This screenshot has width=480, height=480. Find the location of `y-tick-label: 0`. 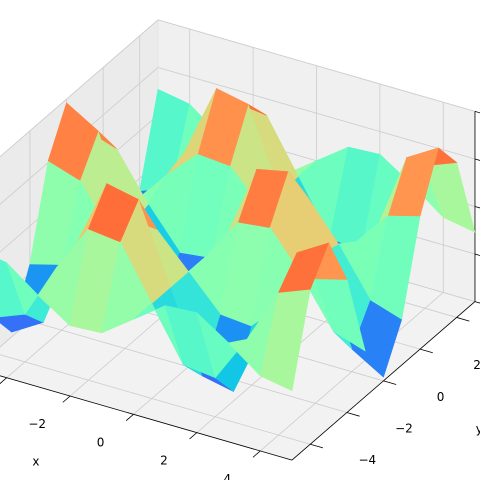

y-tick-label: 0 is located at coordinates (441, 397).